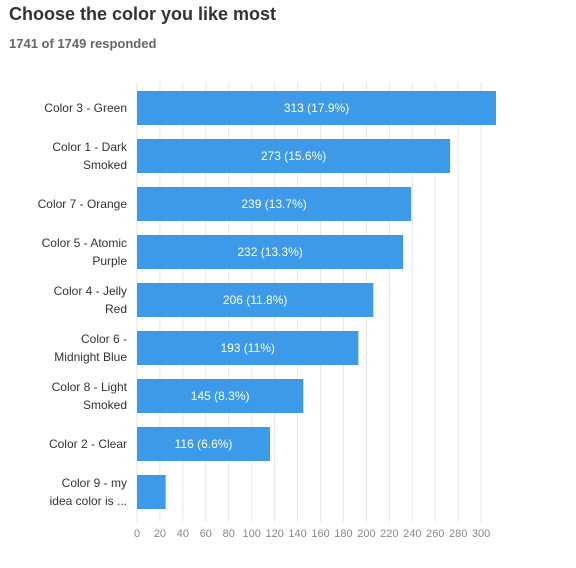 Image resolution: width=576 pixels, height=568 pixels. I want to click on bar-data-label: 239 (13.7%), so click(273, 204).